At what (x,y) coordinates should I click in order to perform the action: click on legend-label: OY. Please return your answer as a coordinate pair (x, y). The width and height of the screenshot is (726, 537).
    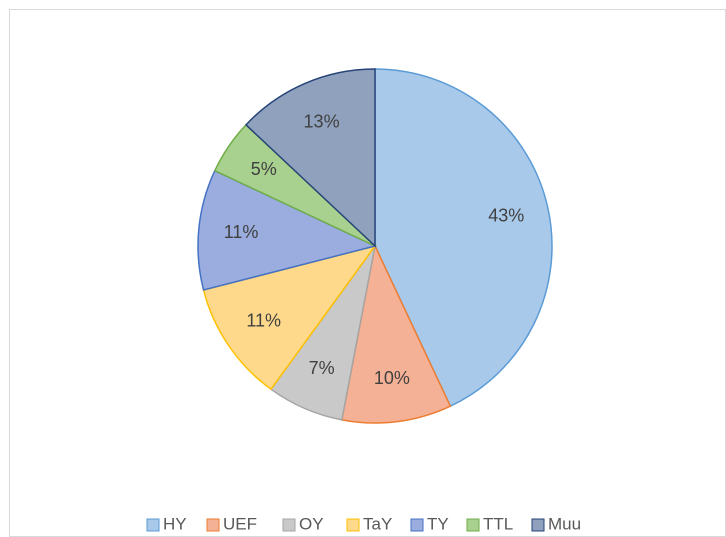
    Looking at the image, I should click on (311, 523).